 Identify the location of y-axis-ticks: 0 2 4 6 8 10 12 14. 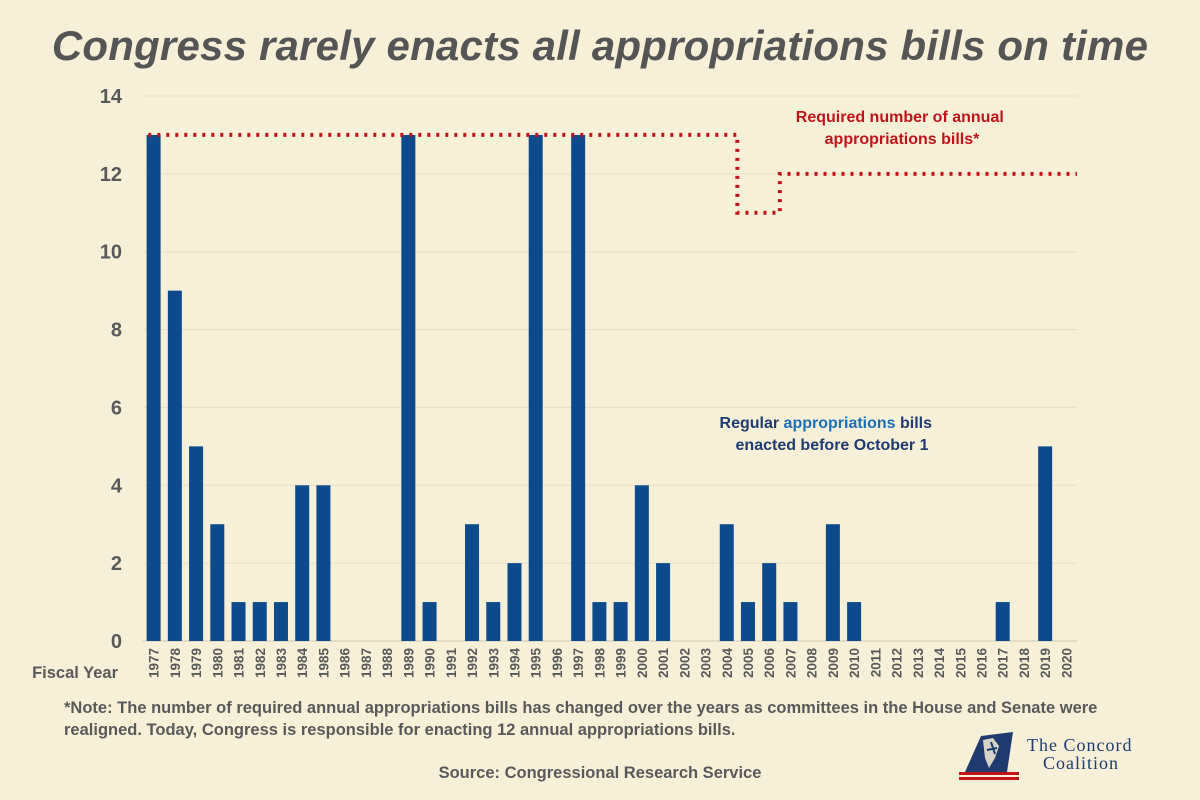
(111, 369).